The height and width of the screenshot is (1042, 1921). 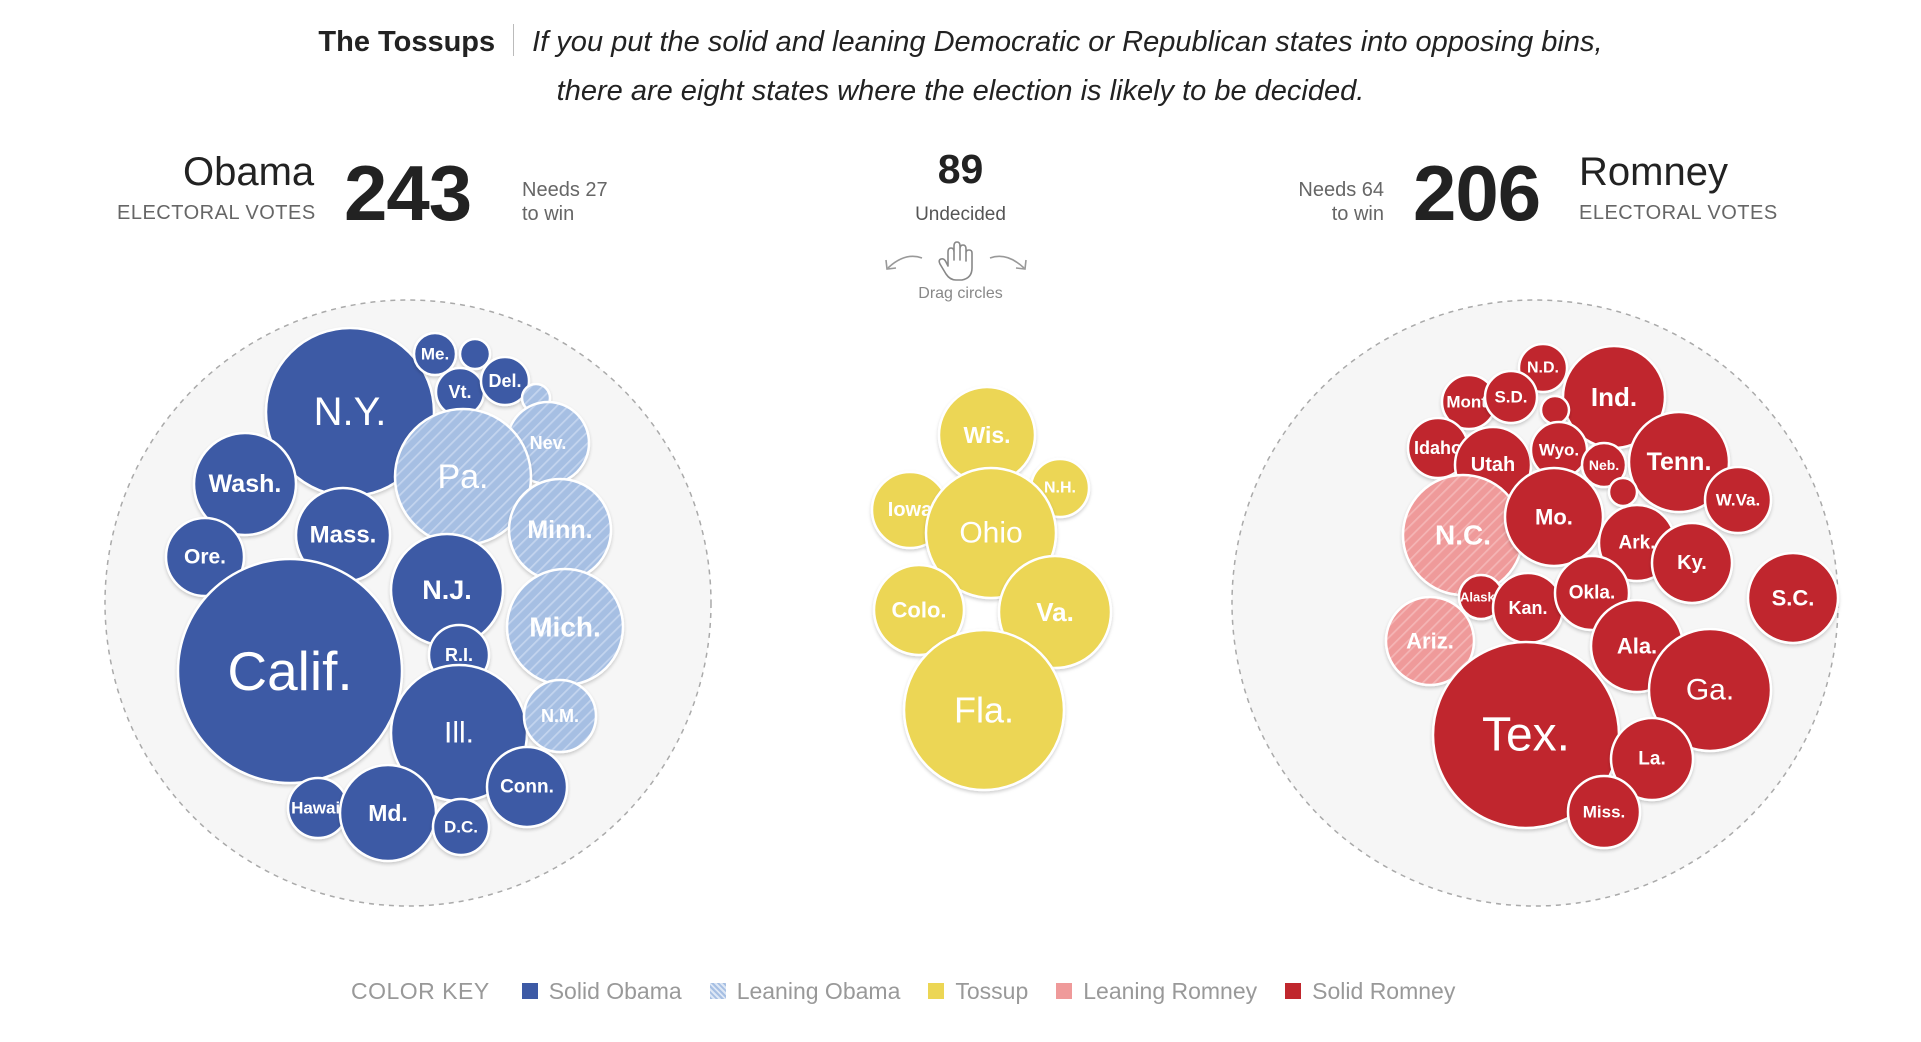 I want to click on state-bubble-ore, so click(x=205, y=557).